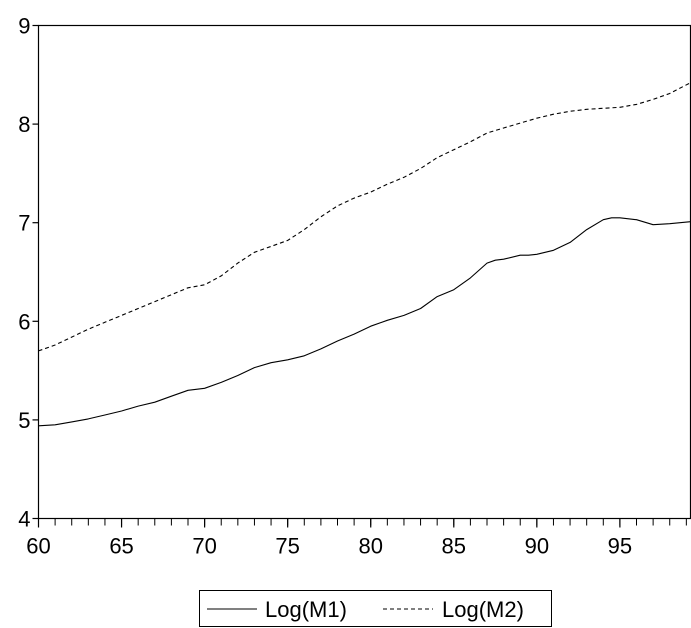 The height and width of the screenshot is (628, 691). Describe the element at coordinates (38, 546) in the screenshot. I see `x-tick-label: 60` at that location.